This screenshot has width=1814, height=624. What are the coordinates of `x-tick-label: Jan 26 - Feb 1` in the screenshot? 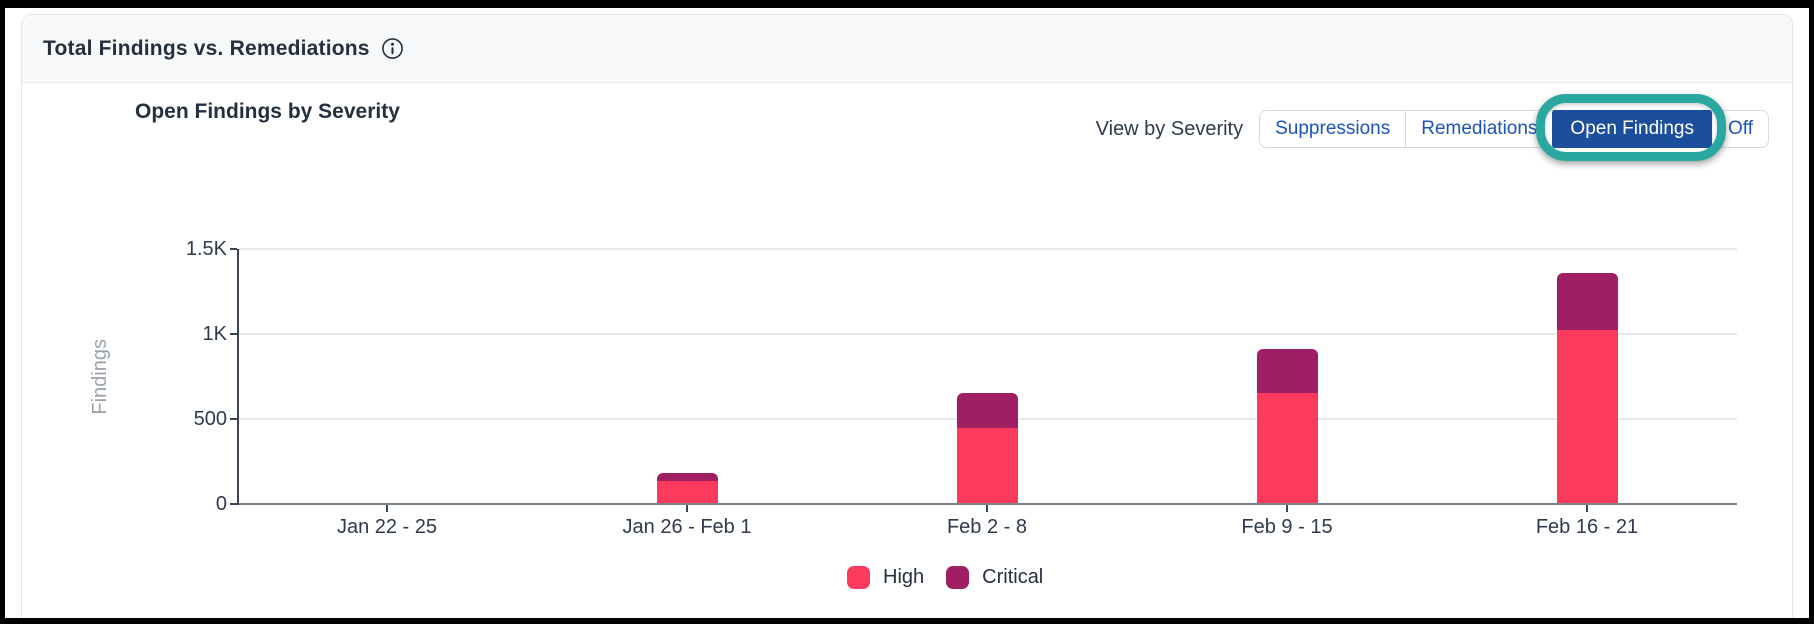 It's located at (687, 527).